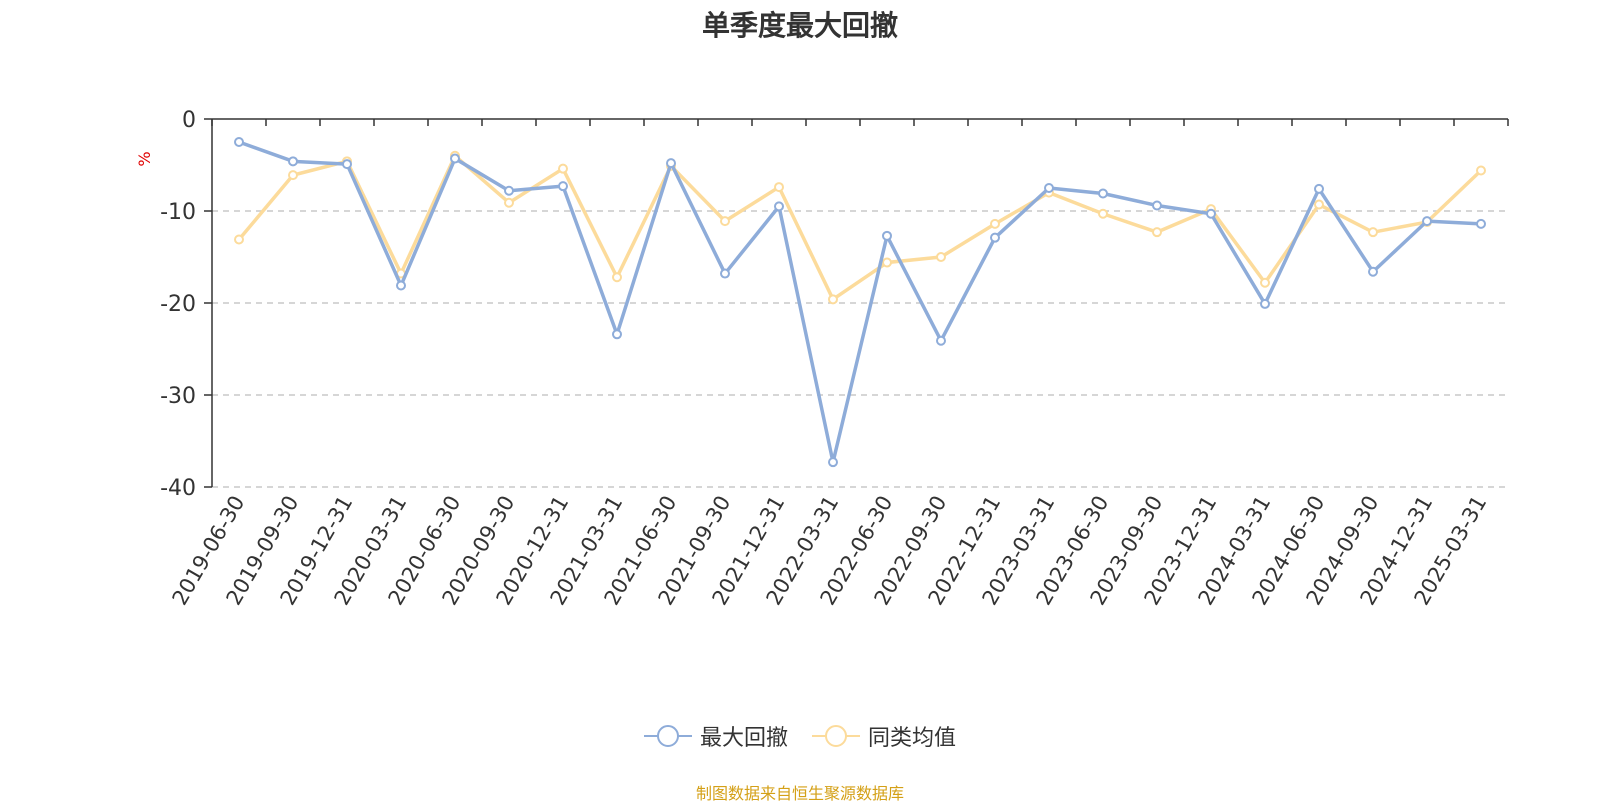 The width and height of the screenshot is (1600, 804). What do you see at coordinates (799, 793) in the screenshot?
I see `data-source-note: 制图数据来自恒生聚源数据库` at bounding box center [799, 793].